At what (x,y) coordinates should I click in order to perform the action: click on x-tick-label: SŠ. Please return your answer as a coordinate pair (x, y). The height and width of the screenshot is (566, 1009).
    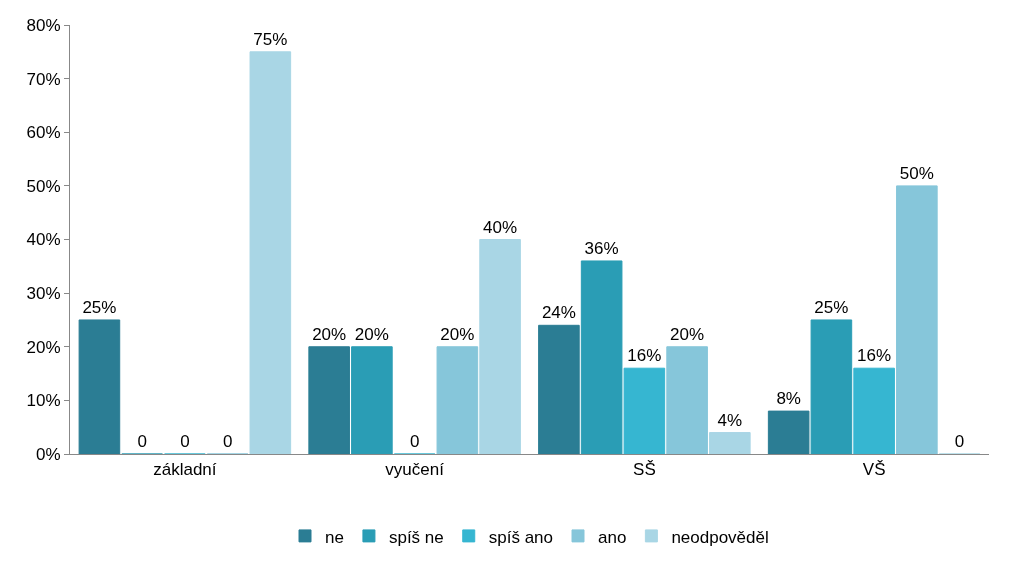
    Looking at the image, I should click on (644, 470).